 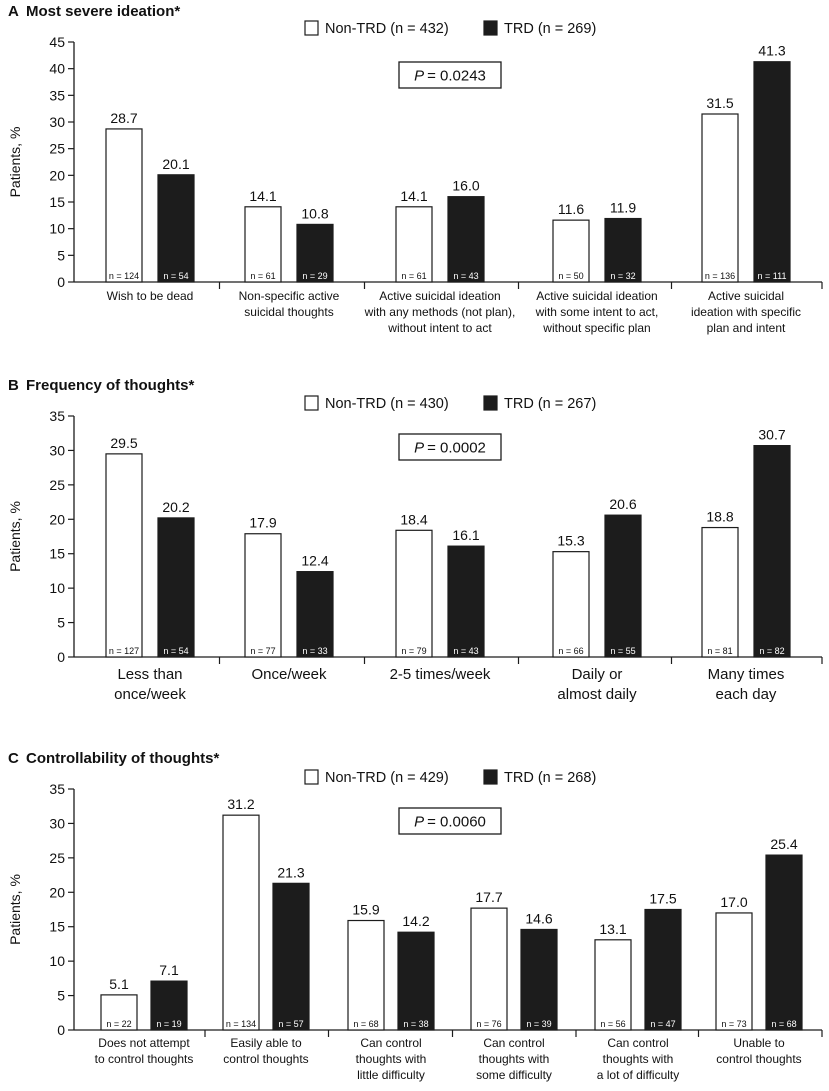 I want to click on bar-n-label: n = 81, so click(x=719, y=651).